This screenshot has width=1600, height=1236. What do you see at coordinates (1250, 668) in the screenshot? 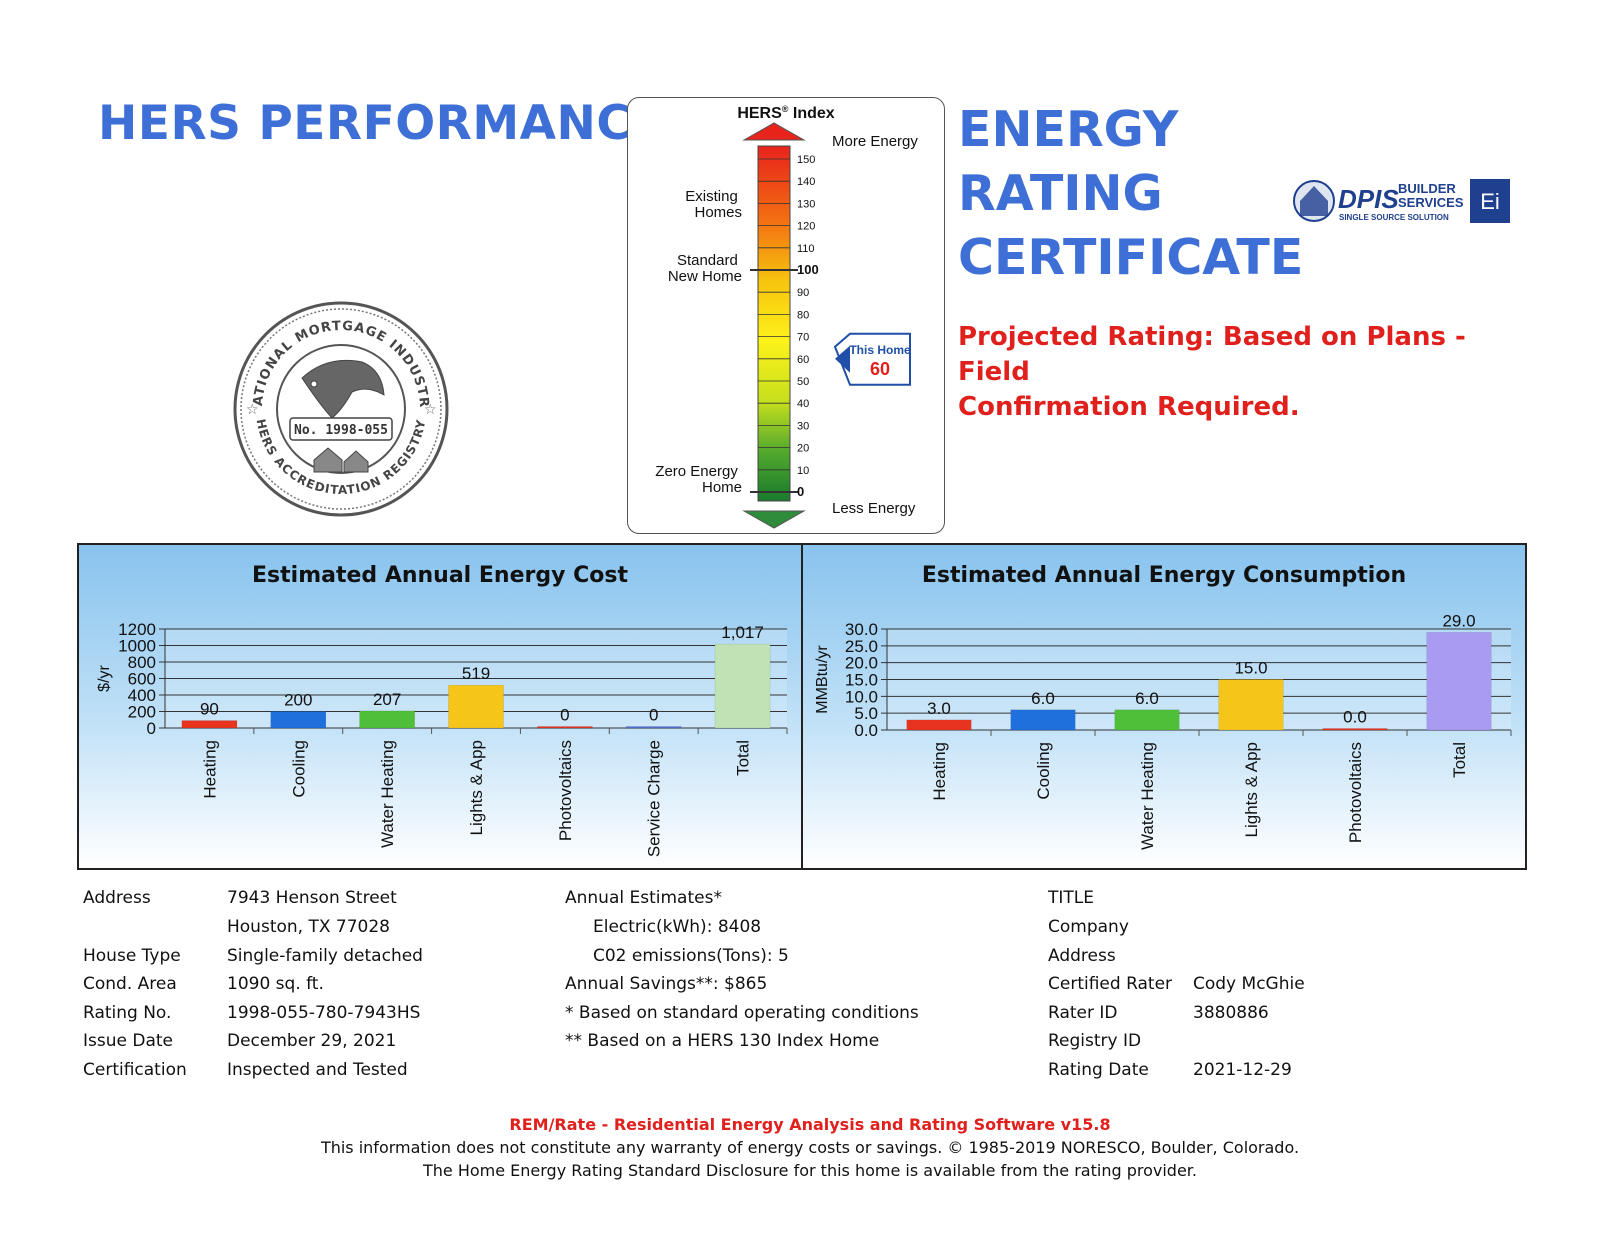
I see `bar-value-label: 15.0` at bounding box center [1250, 668].